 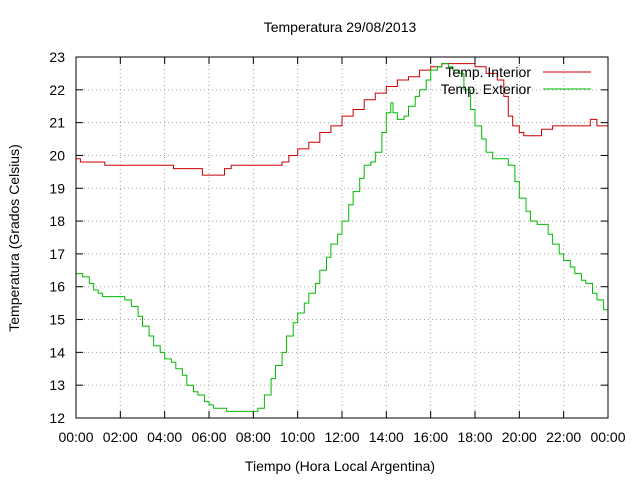 What do you see at coordinates (164, 437) in the screenshot?
I see `x-tick-label: 04:00` at bounding box center [164, 437].